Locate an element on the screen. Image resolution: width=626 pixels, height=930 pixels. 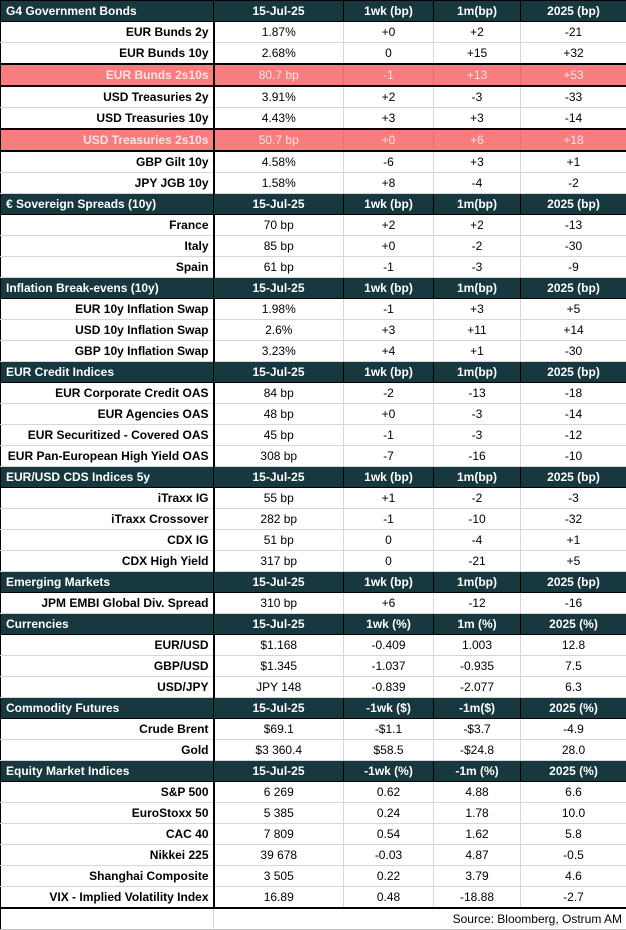
value-cell: -13 is located at coordinates (573, 225).